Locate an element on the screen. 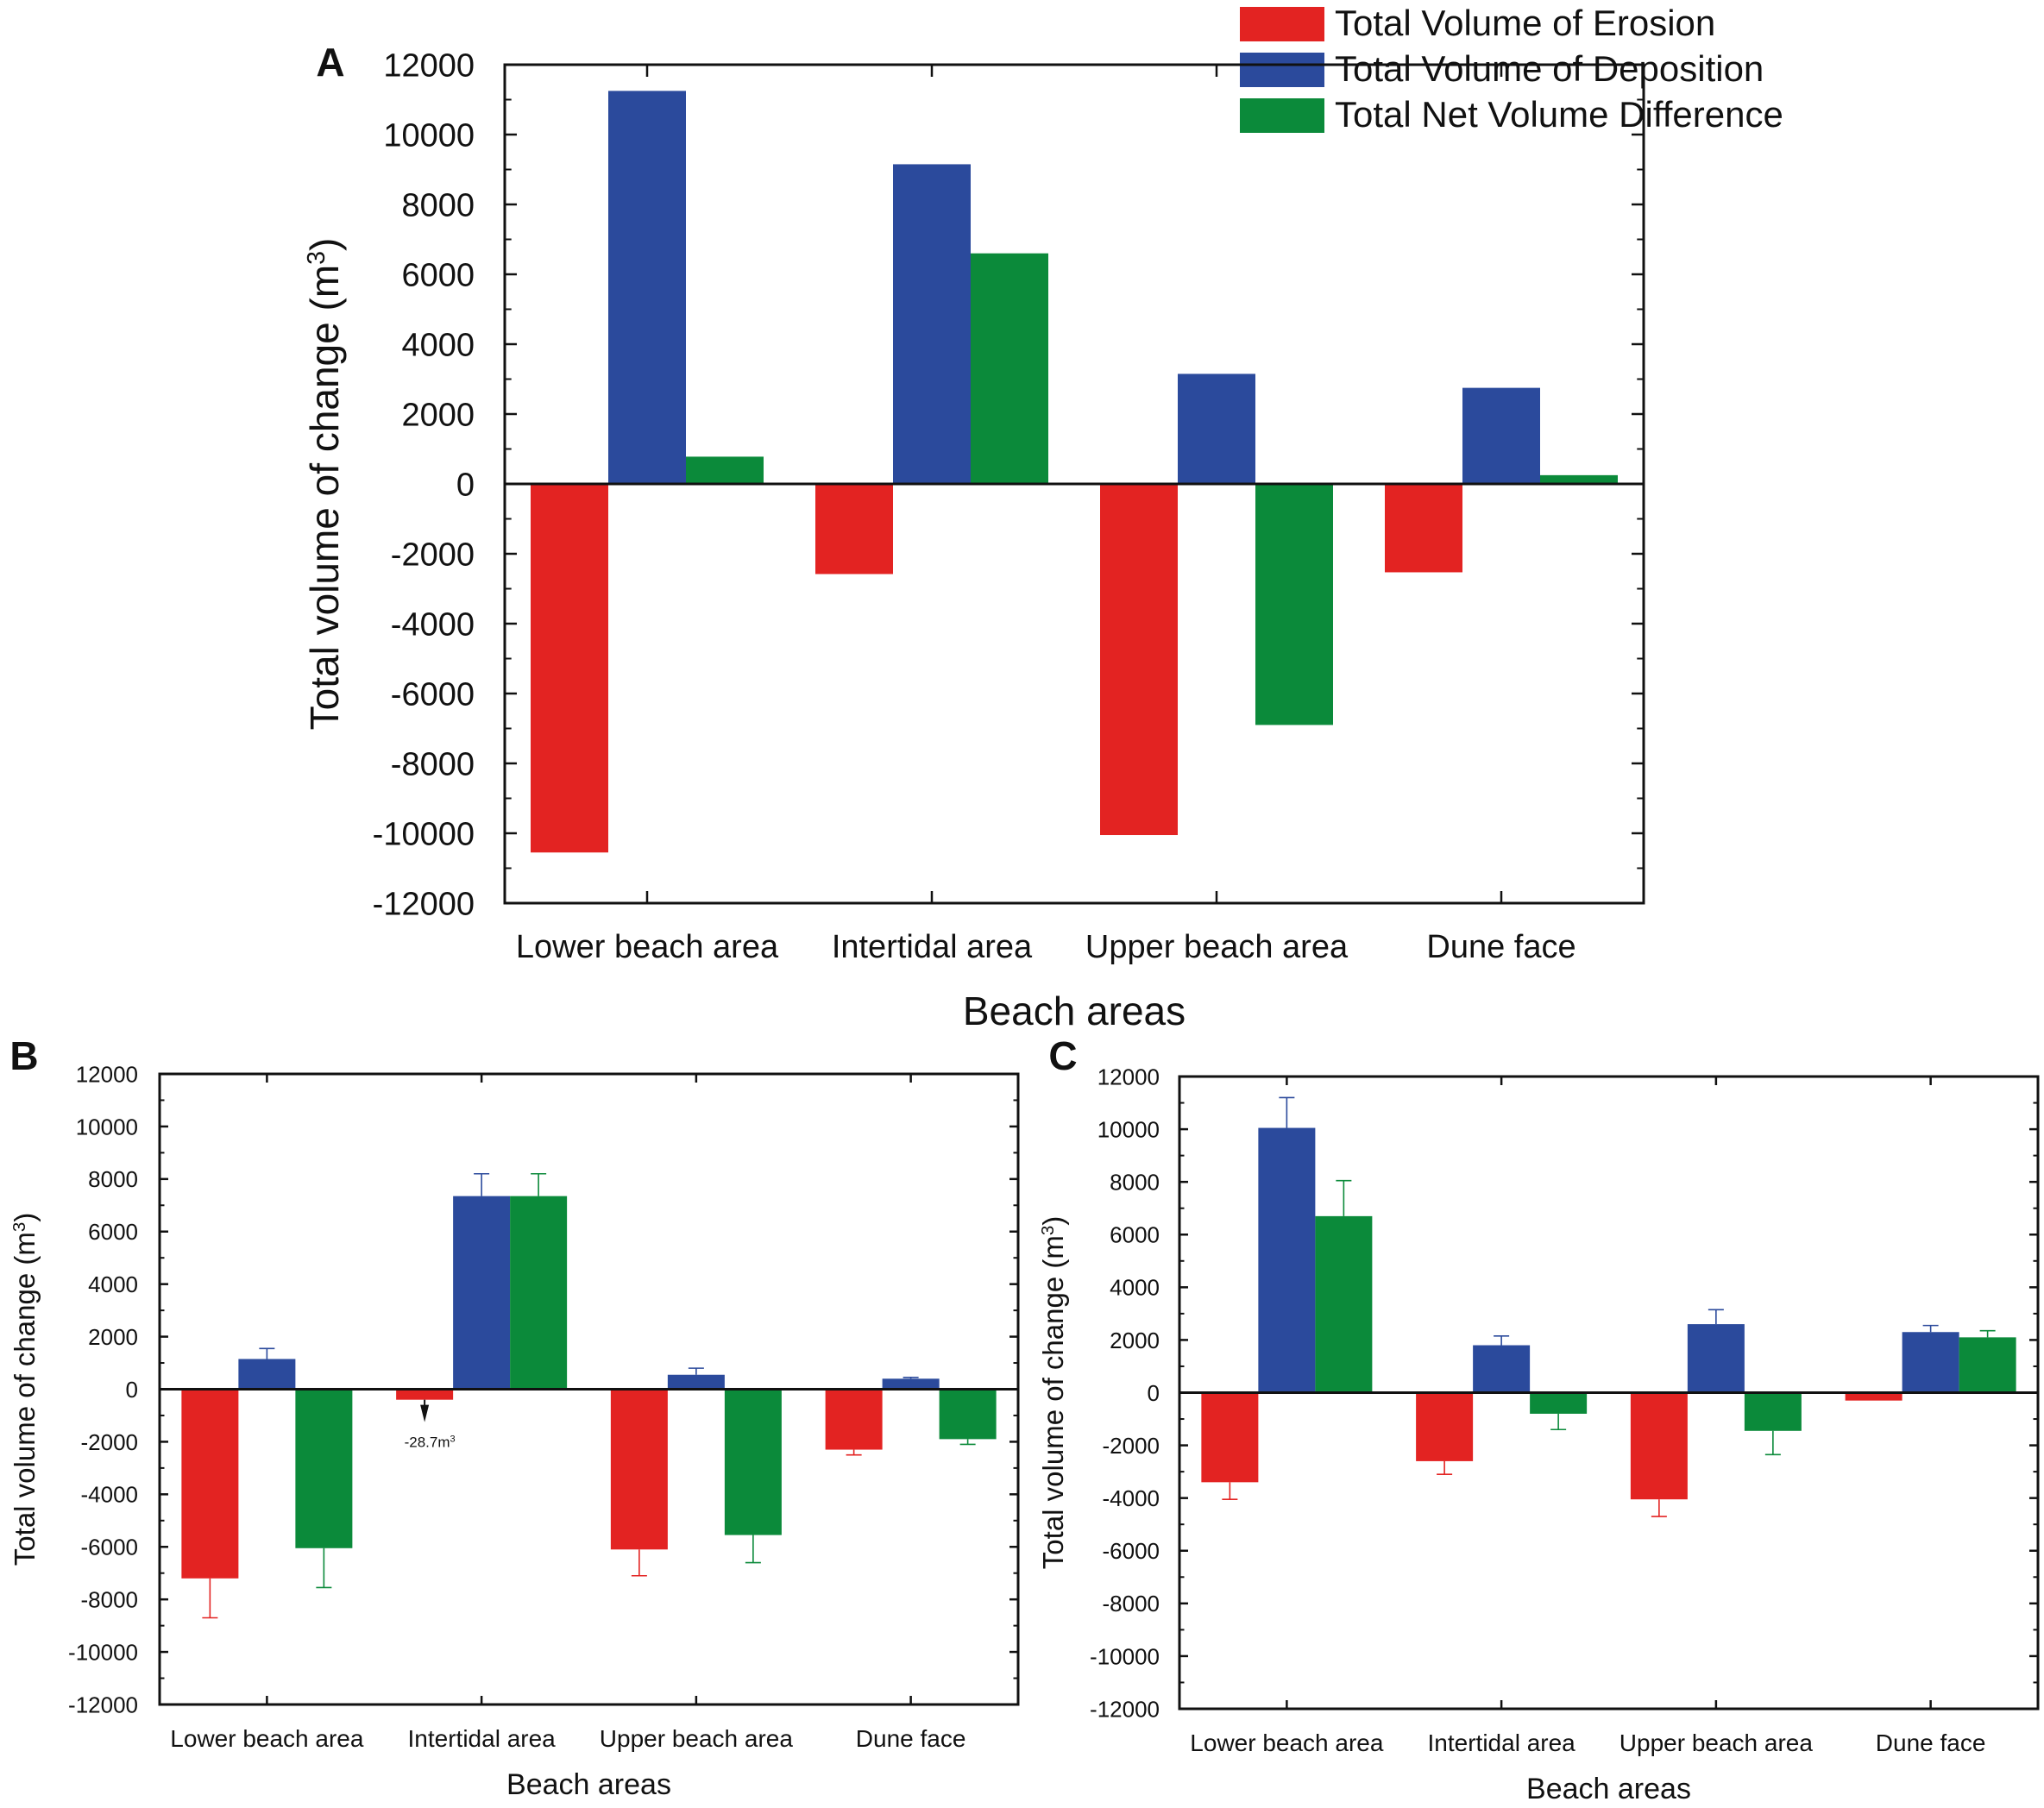  annotation-arrow is located at coordinates (425, 1413).